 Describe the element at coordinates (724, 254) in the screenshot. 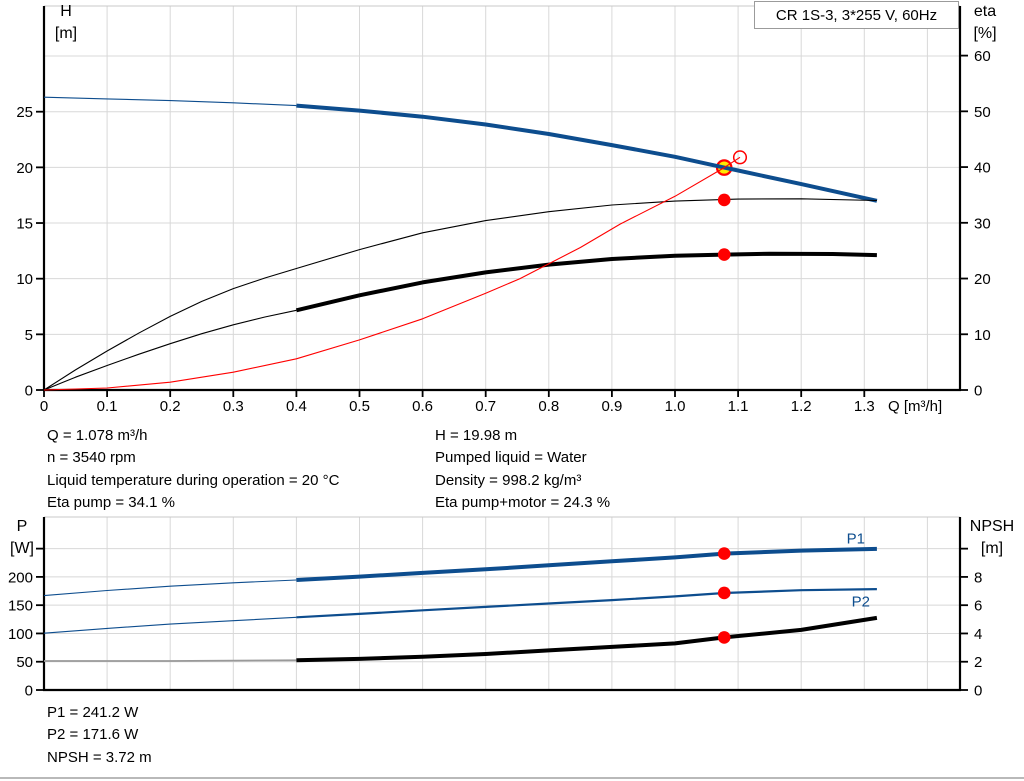

I see `eta-pump-motor-point` at that location.